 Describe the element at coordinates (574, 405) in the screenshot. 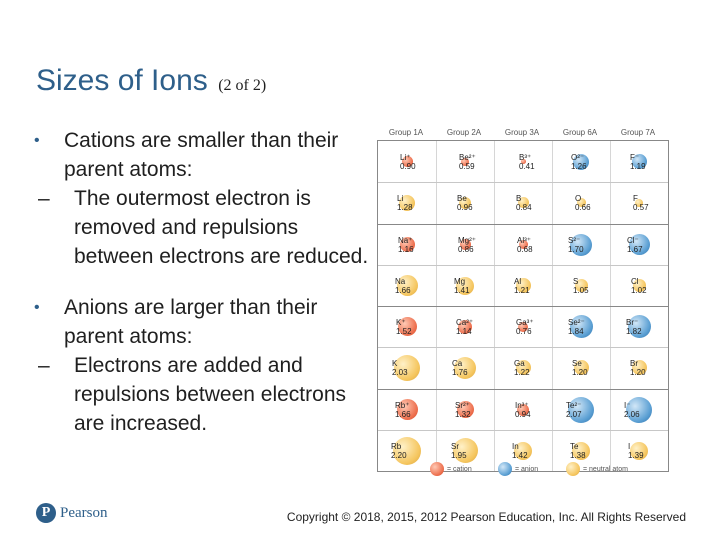

I see `element-symbol: Te²⁻` at that location.